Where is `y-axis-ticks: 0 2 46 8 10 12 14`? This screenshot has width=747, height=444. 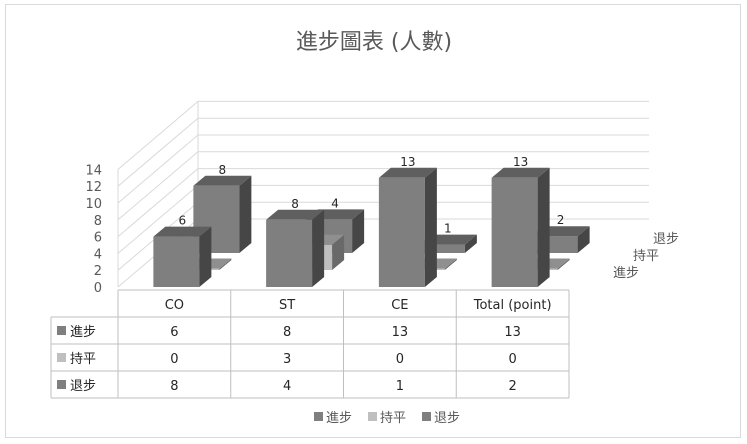
y-axis-ticks: 0 2 46 8 10 12 14 is located at coordinates (93, 229).